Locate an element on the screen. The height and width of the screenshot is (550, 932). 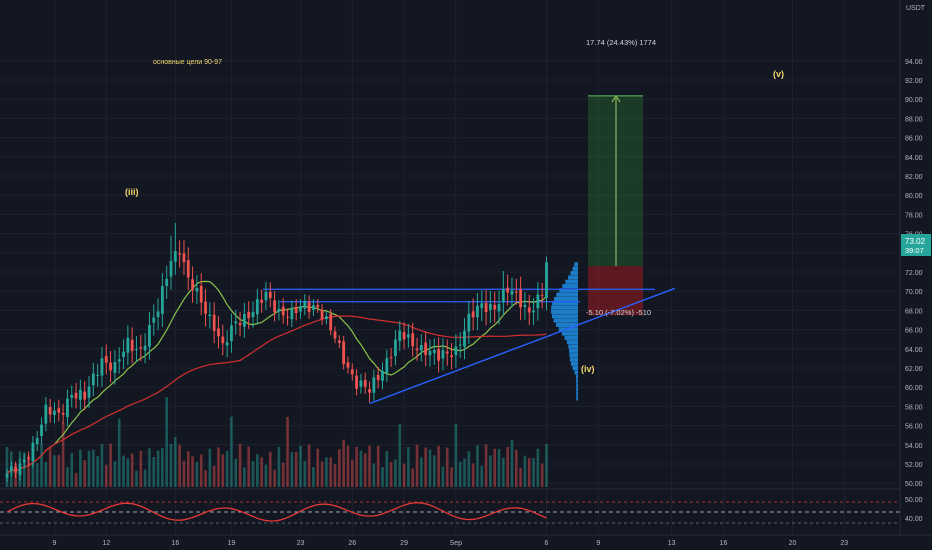
price-tick-6: 82.00 is located at coordinates (914, 177).